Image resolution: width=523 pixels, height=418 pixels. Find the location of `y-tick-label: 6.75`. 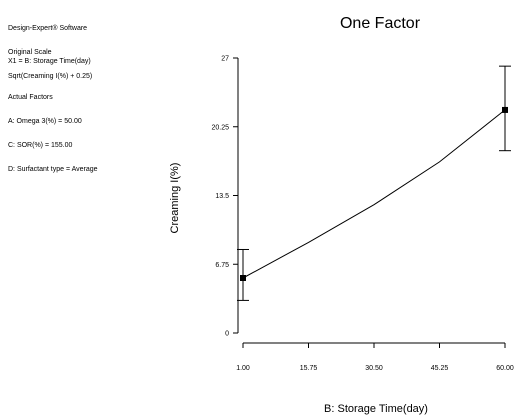

y-tick-label: 6.75 is located at coordinates (222, 265).